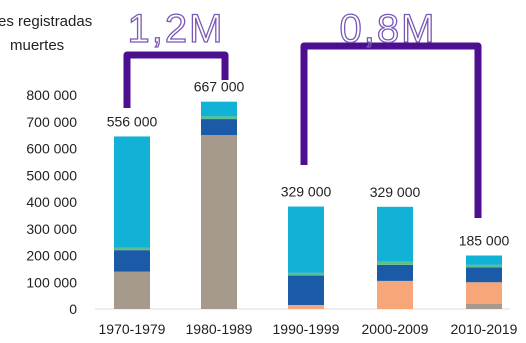 The width and height of the screenshot is (526, 343). I want to click on y-tick-label: 600 000, so click(51, 149).